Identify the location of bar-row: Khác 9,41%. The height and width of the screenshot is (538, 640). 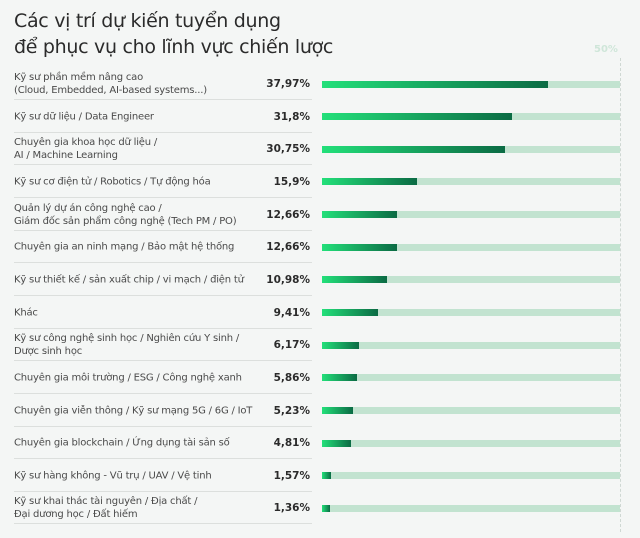
(317, 313).